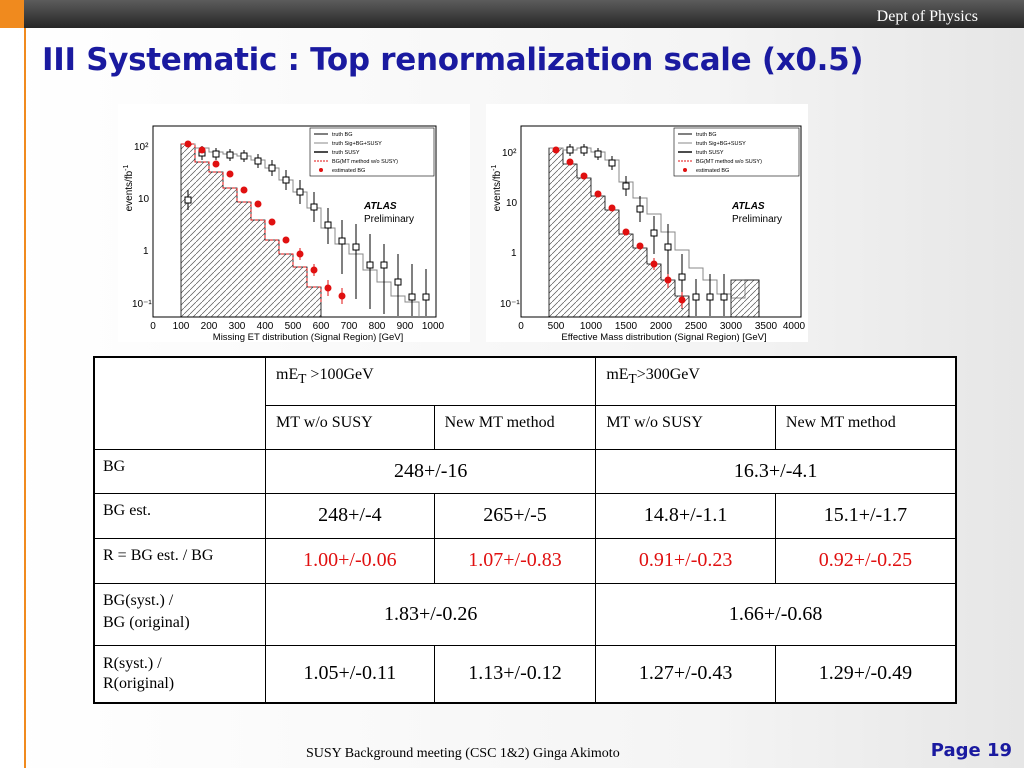  What do you see at coordinates (745, 298) in the screenshot?
I see `truth-bg-hatched-tail` at bounding box center [745, 298].